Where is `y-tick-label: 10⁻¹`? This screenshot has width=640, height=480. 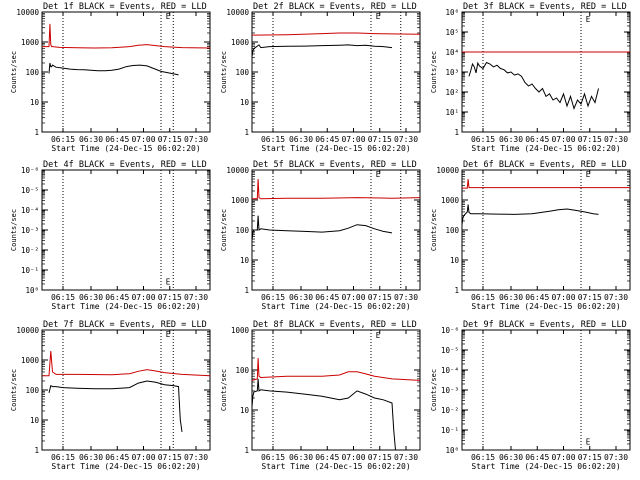 y-tick-label: 10⁻¹ is located at coordinates (30, 270).